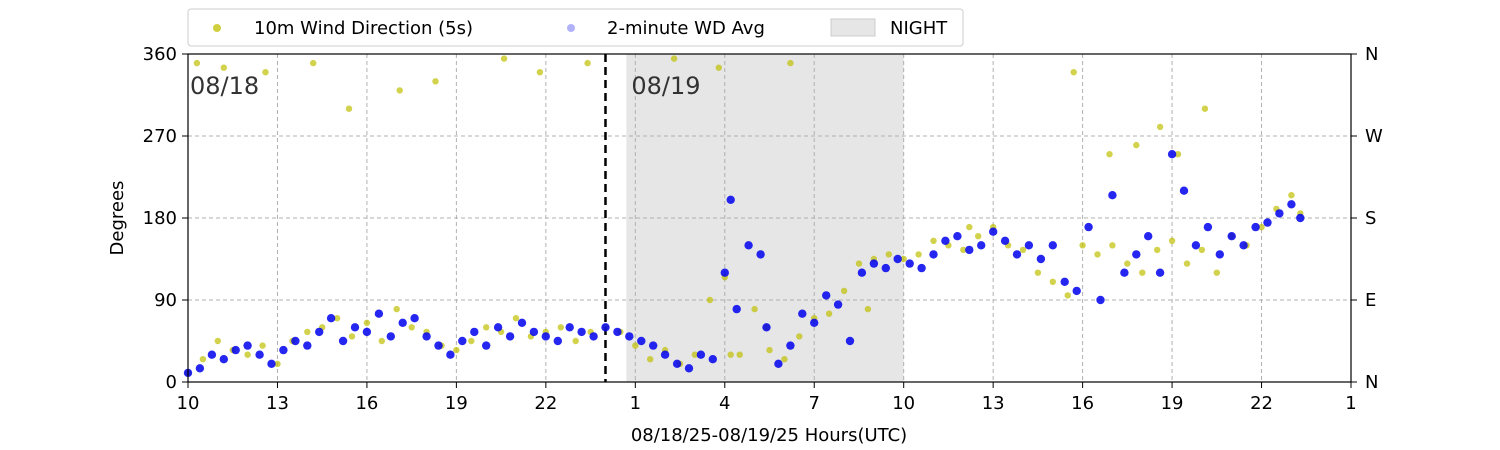  I want to click on y2-tick-label: E, so click(1370, 300).